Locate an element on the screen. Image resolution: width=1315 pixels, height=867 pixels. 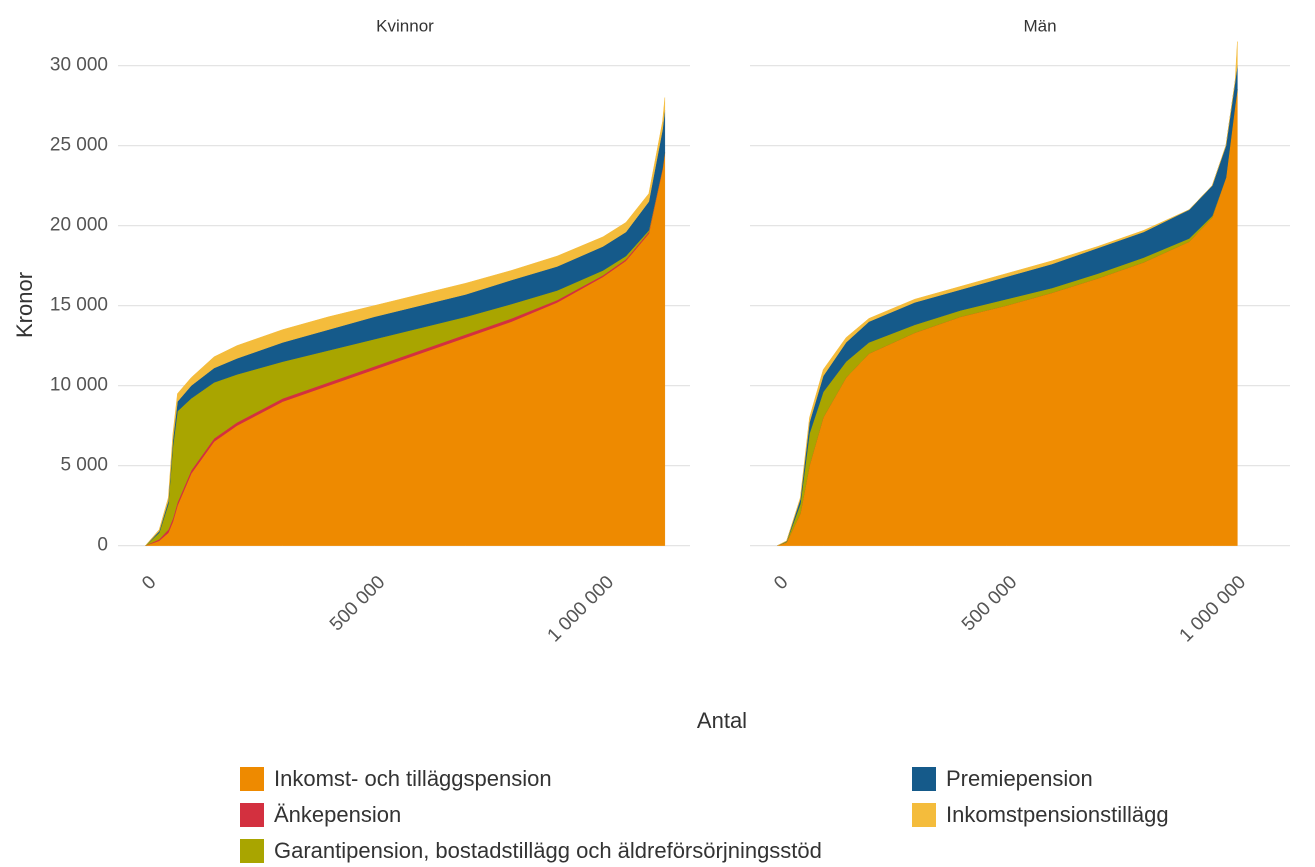
x-axis-label: Antal is located at coordinates (722, 720).